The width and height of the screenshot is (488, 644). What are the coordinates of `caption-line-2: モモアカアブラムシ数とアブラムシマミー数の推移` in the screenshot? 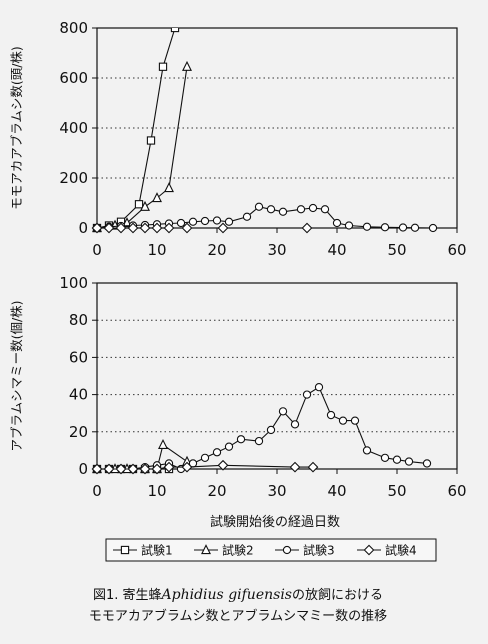 It's located at (238, 616).